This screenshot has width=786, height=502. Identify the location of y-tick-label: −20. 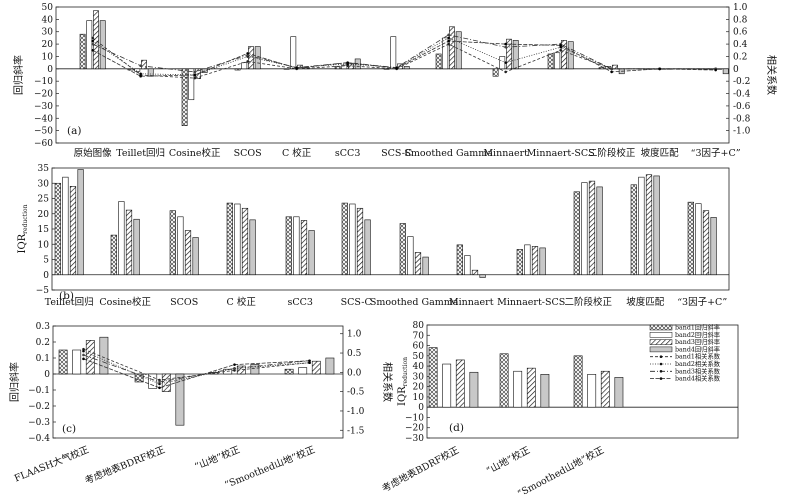
(414, 429).